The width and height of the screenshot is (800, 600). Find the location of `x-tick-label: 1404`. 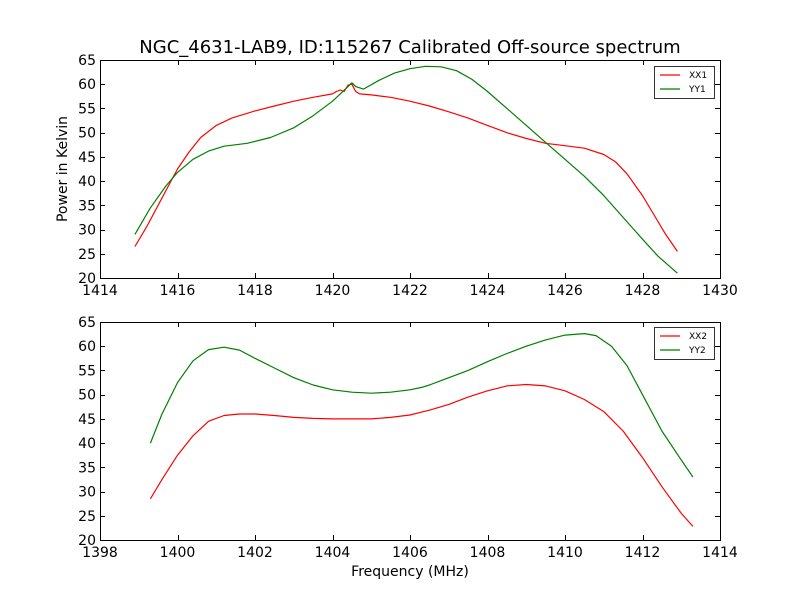

x-tick-label: 1404 is located at coordinates (333, 553).